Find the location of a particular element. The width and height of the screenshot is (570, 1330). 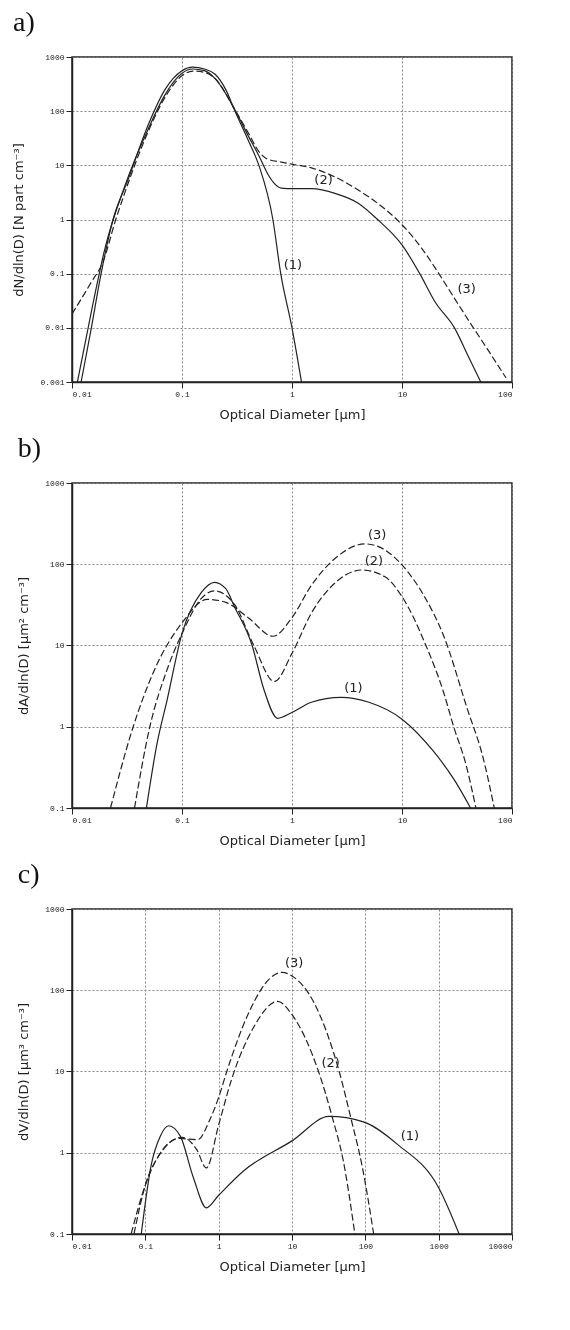

chart-title: c) is located at coordinates (28, 873).